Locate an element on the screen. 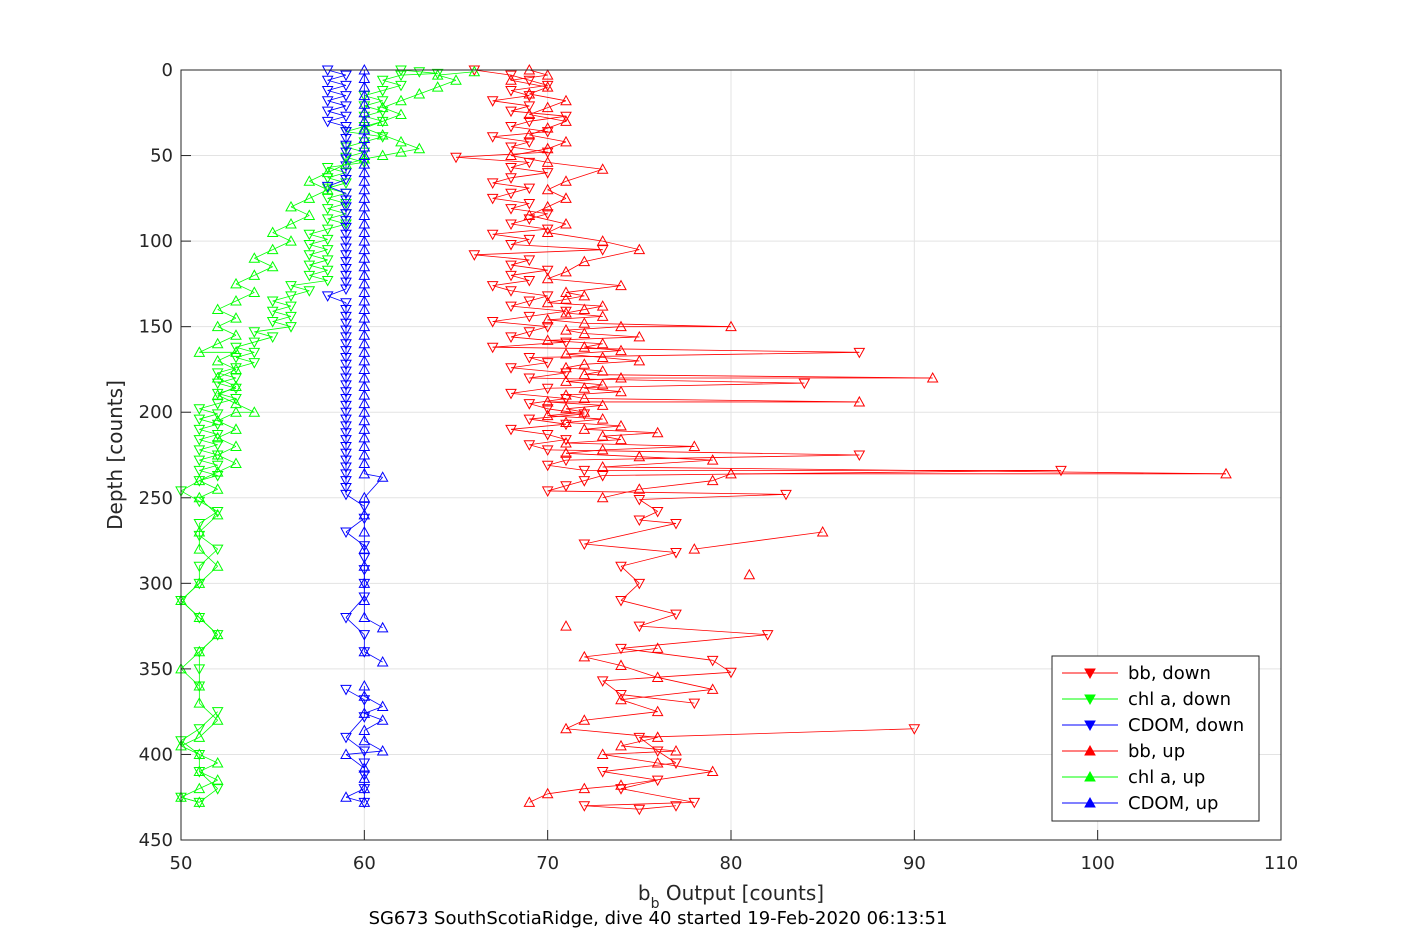  legend-entry: chl a, up is located at coordinates (1133, 777).